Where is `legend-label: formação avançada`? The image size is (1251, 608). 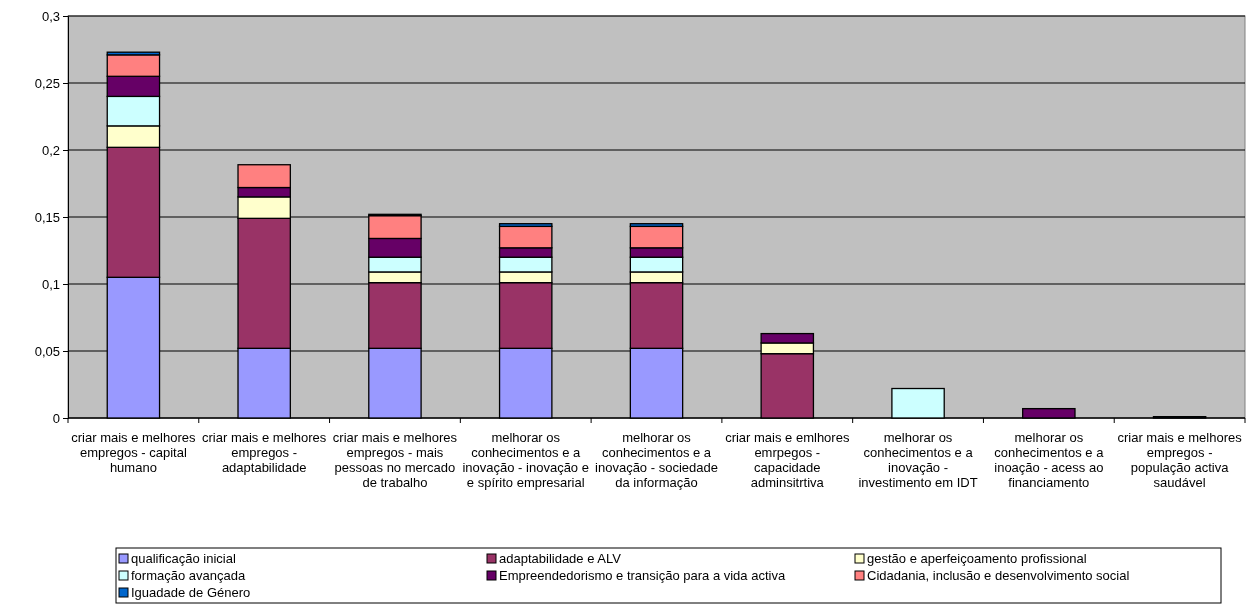
legend-label: formação avançada is located at coordinates (188, 575).